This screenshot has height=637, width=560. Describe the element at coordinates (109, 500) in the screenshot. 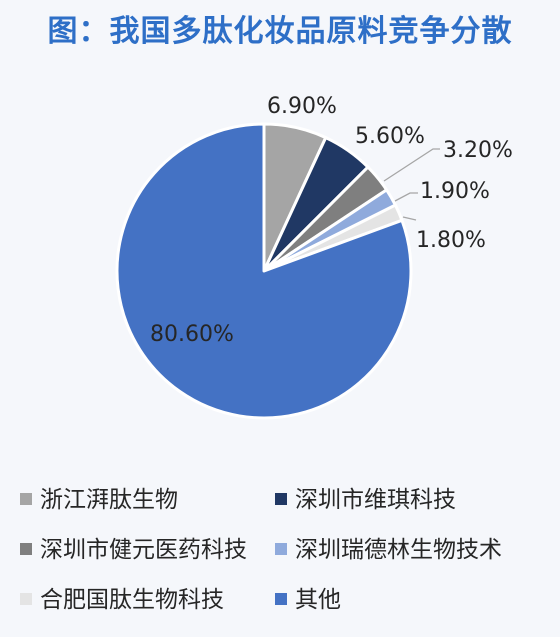

I see `legend-label: 浙江湃肽生物` at that location.